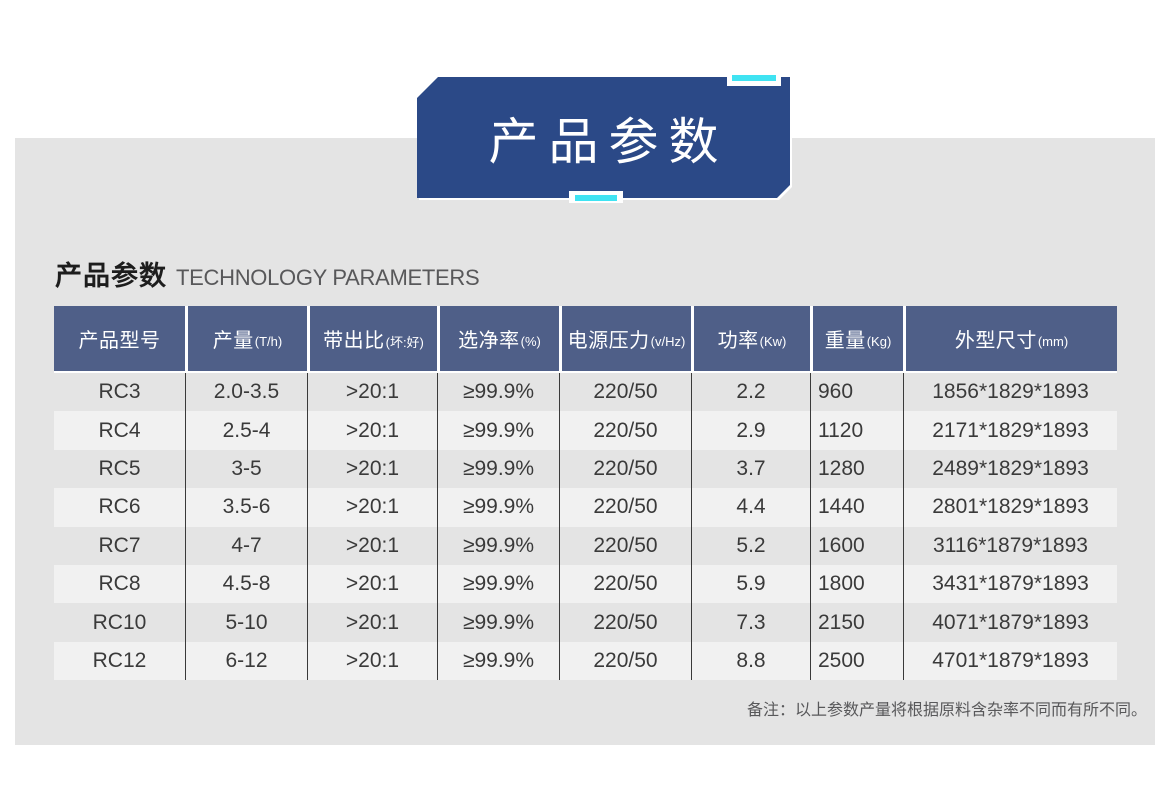 The height and width of the screenshot is (812, 1170). Describe the element at coordinates (111, 276) in the screenshot. I see `section-title-zh: 产品参数` at that location.